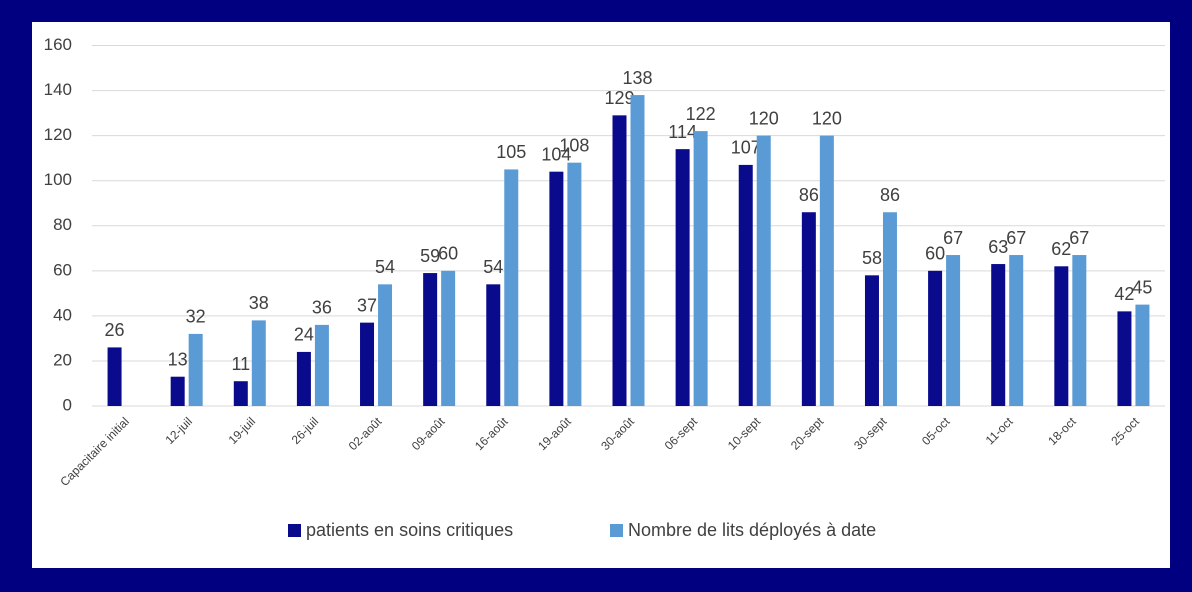 The width and height of the screenshot is (1192, 592). Describe the element at coordinates (58, 44) in the screenshot. I see `y-tick-label: 160` at that location.